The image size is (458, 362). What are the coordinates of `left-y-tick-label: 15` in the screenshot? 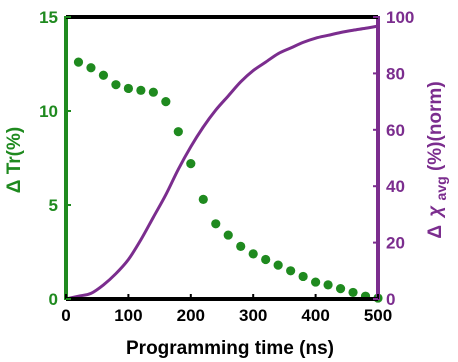 It's located at (48, 17).